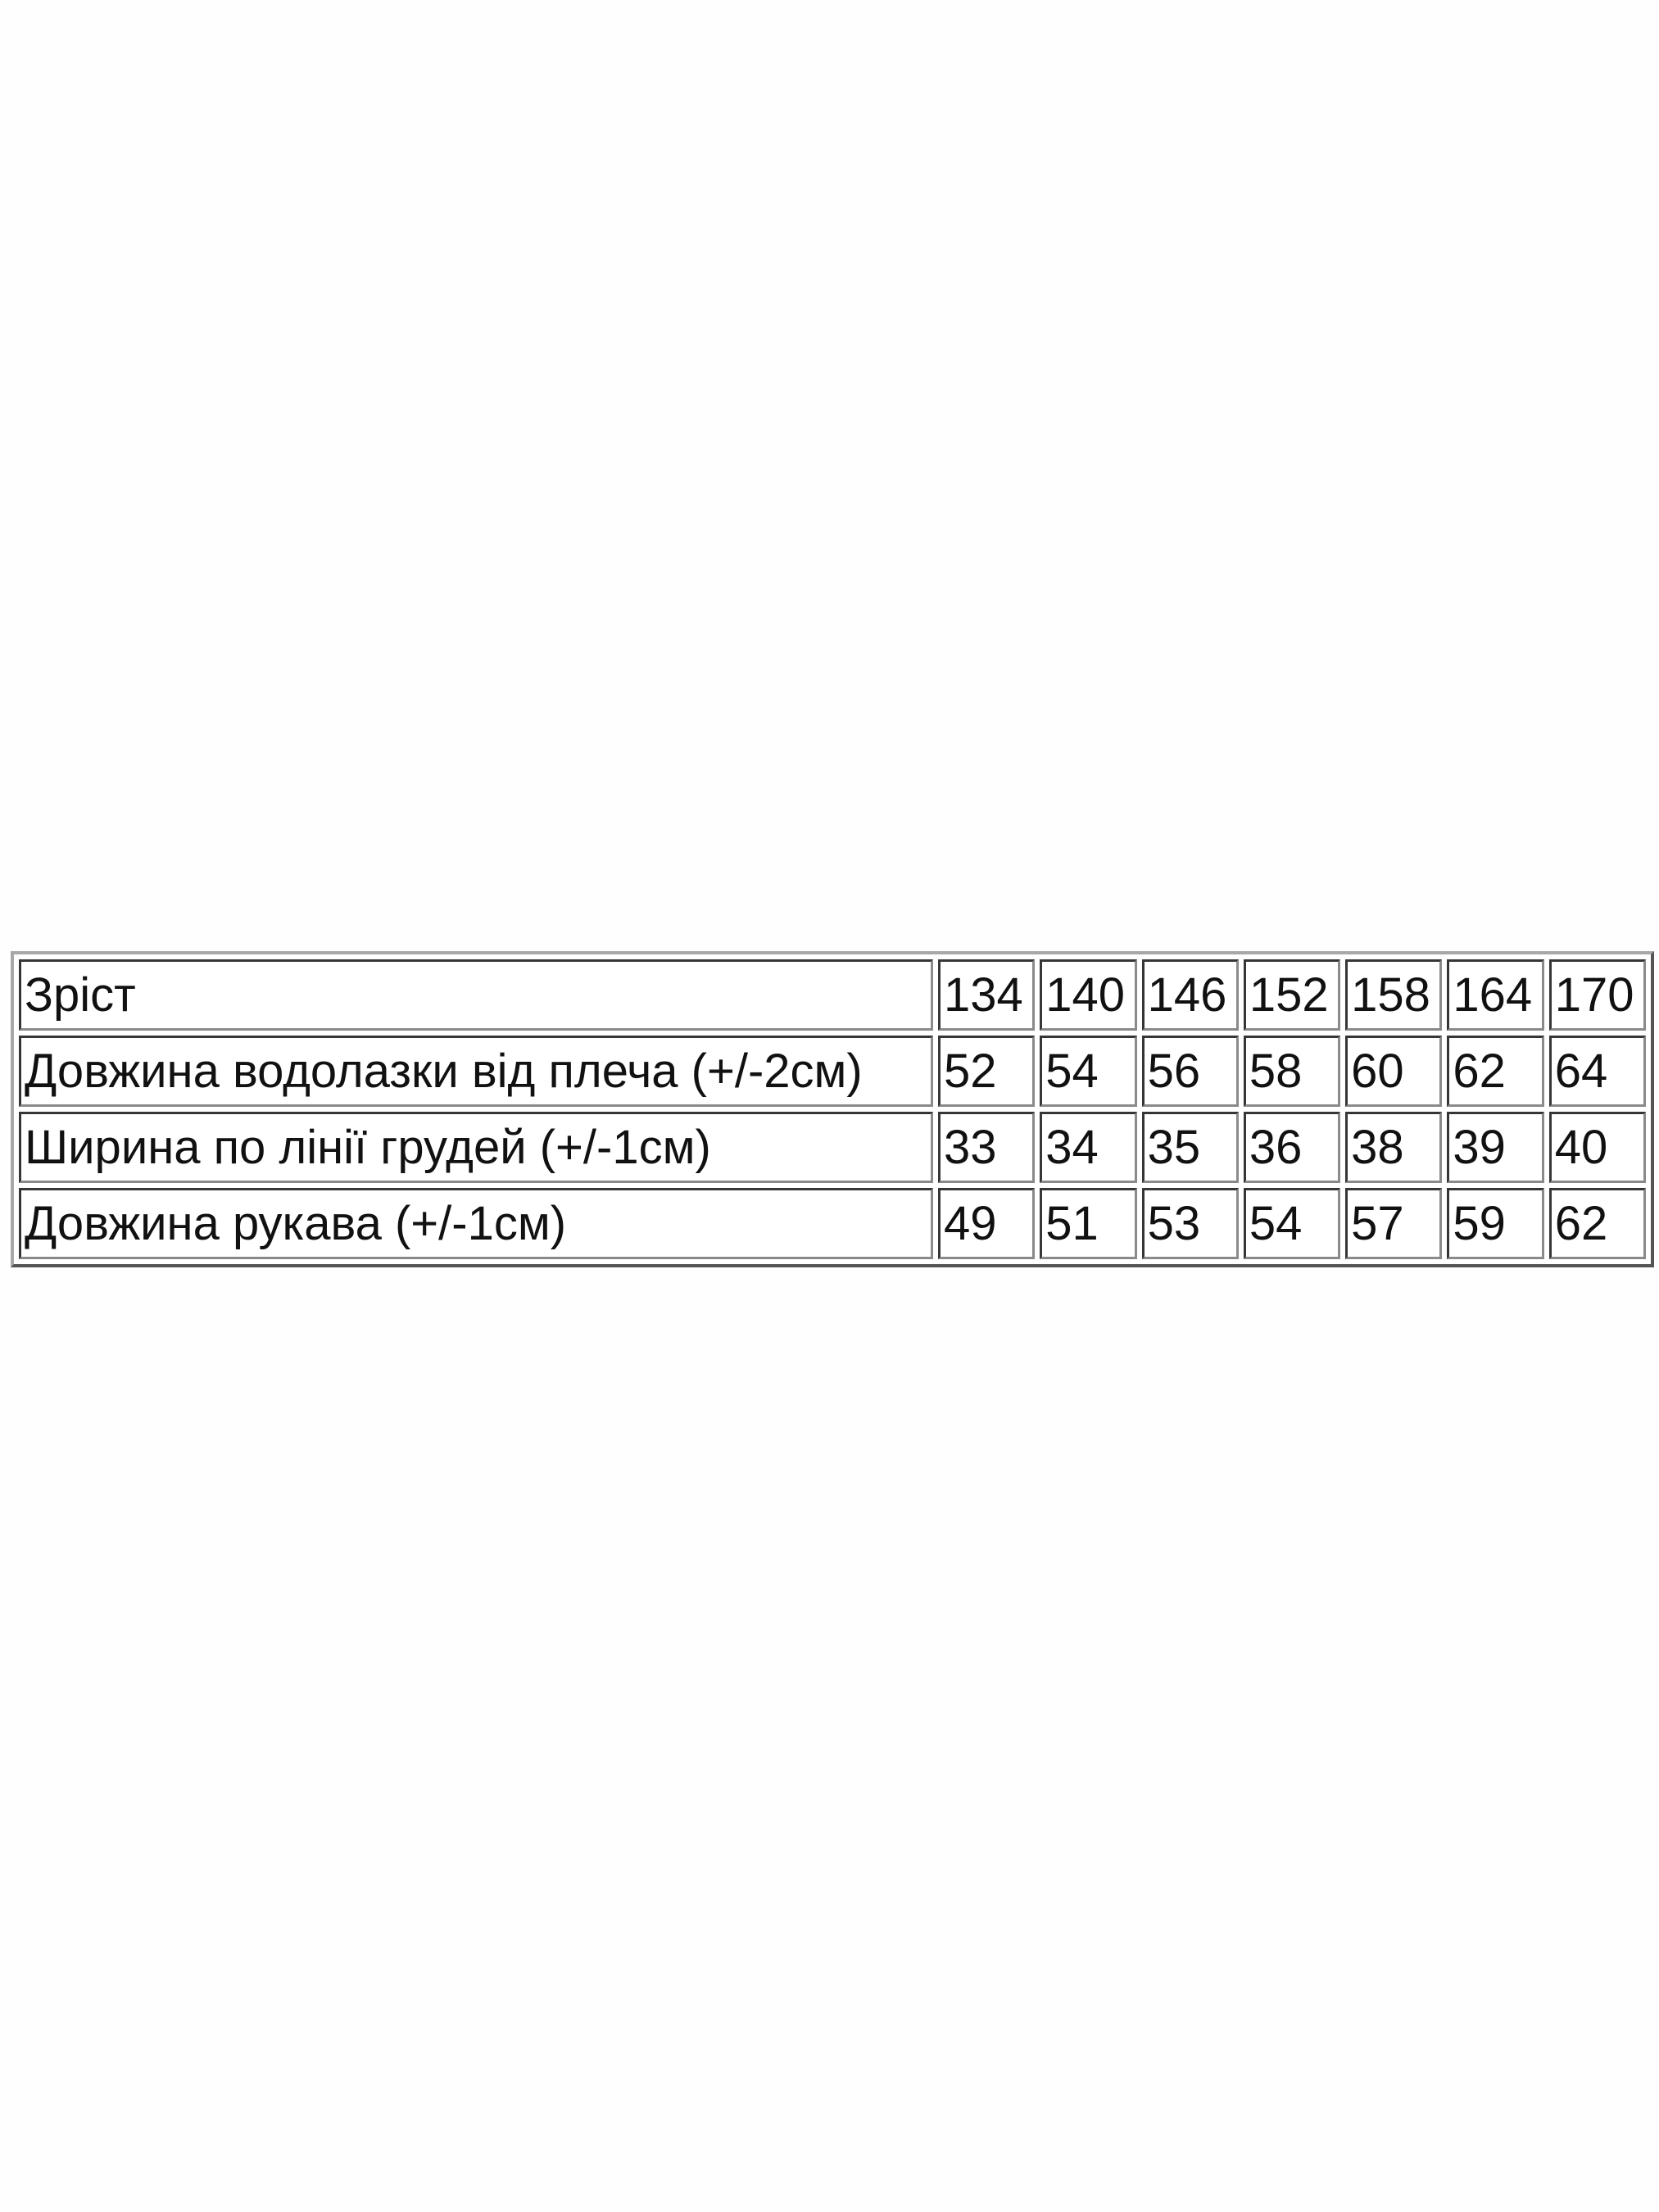 The image size is (1659, 2212). I want to click on height-header-cell: 170, so click(1597, 995).